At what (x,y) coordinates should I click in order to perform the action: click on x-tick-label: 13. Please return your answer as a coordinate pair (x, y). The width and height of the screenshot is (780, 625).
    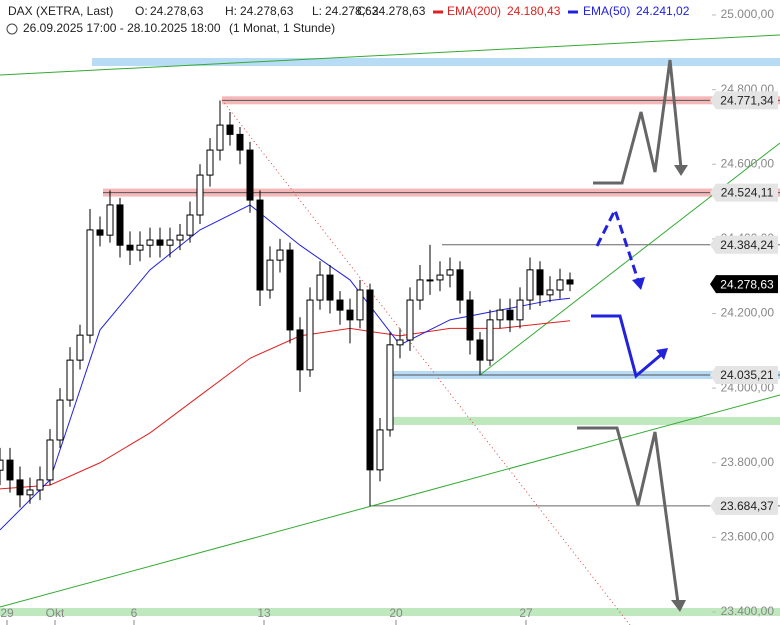
    Looking at the image, I should click on (264, 613).